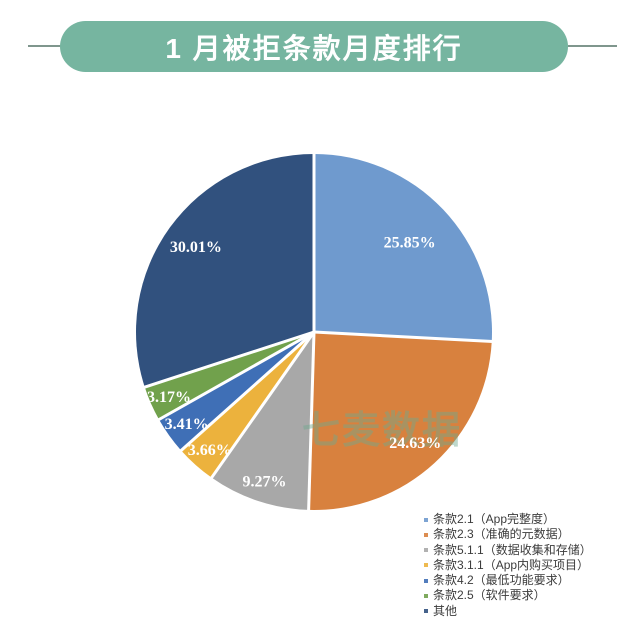 The width and height of the screenshot is (640, 627). Describe the element at coordinates (415, 443) in the screenshot. I see `slice-value-label-2: 24.63%` at that location.